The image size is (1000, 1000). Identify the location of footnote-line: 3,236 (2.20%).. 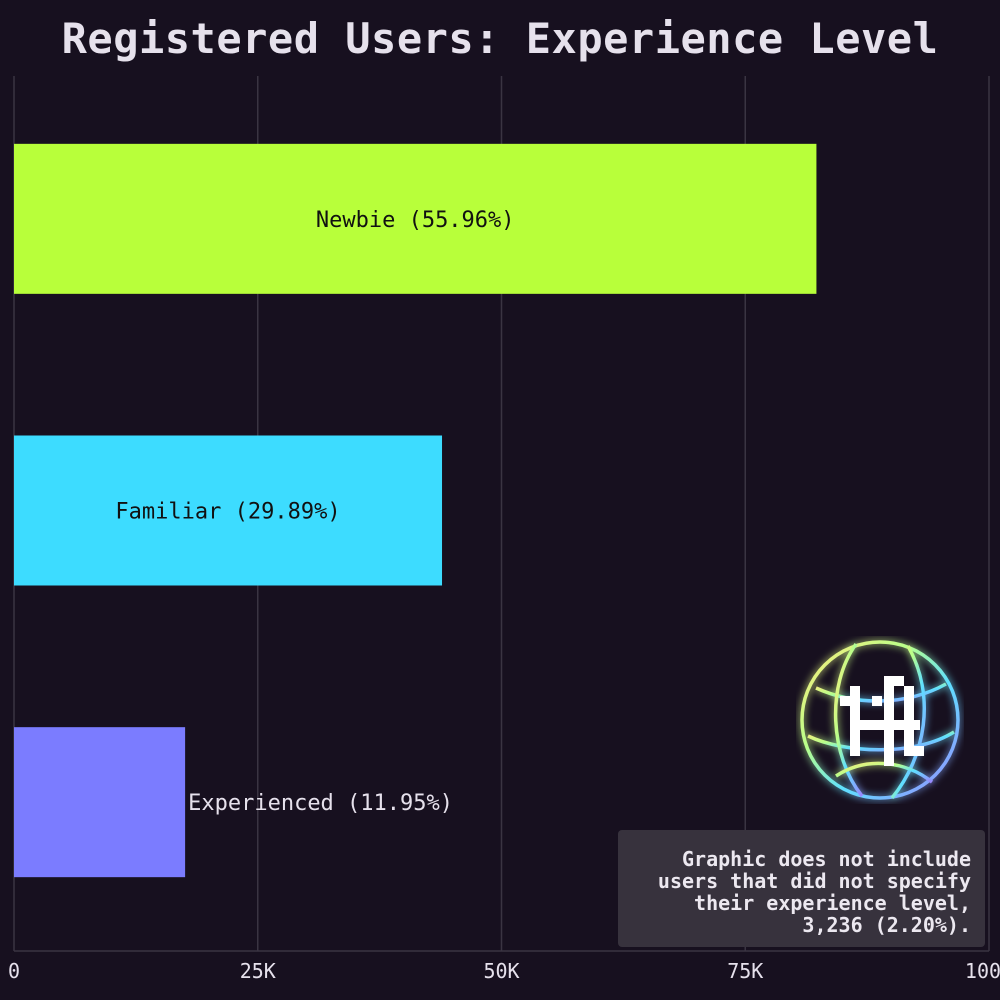
(886, 925).